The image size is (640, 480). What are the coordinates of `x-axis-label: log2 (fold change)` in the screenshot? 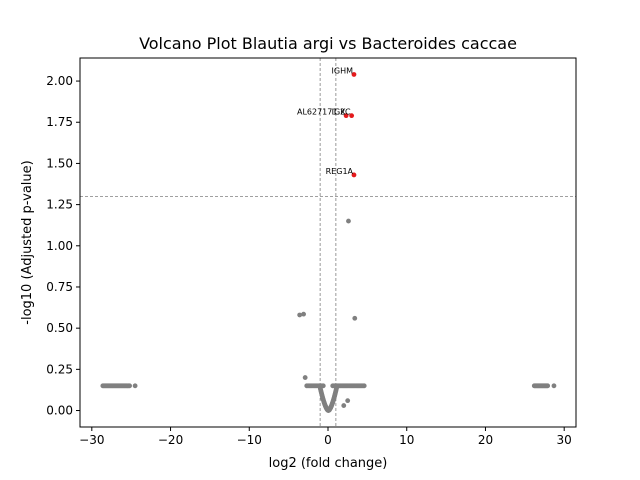 It's located at (328, 463).